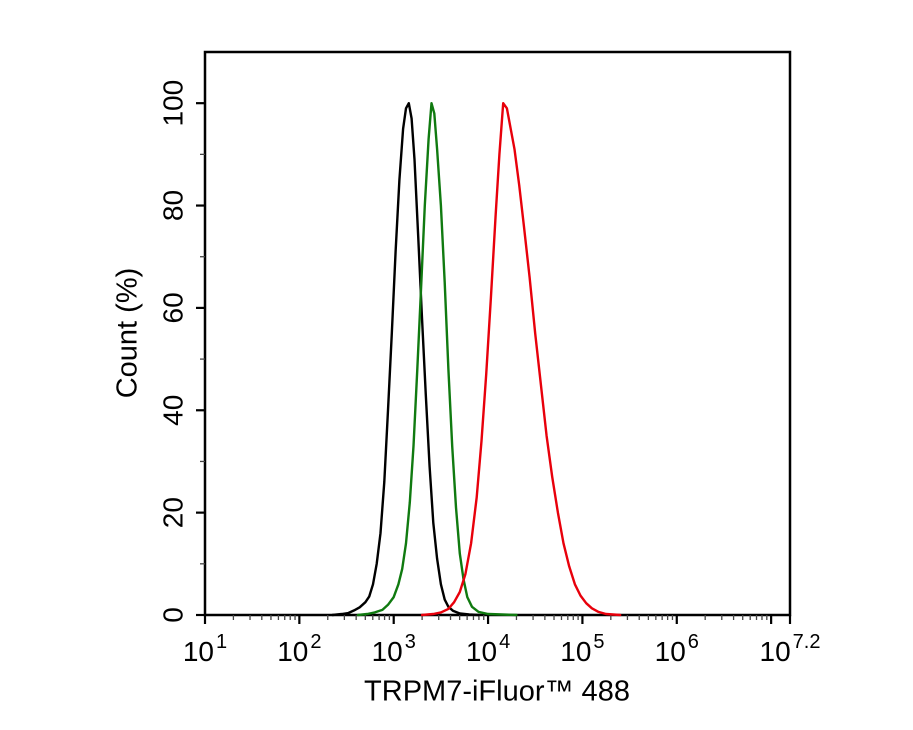 This screenshot has height=730, width=913. What do you see at coordinates (205, 649) in the screenshot?
I see `x-tick-label: 10 1` at bounding box center [205, 649].